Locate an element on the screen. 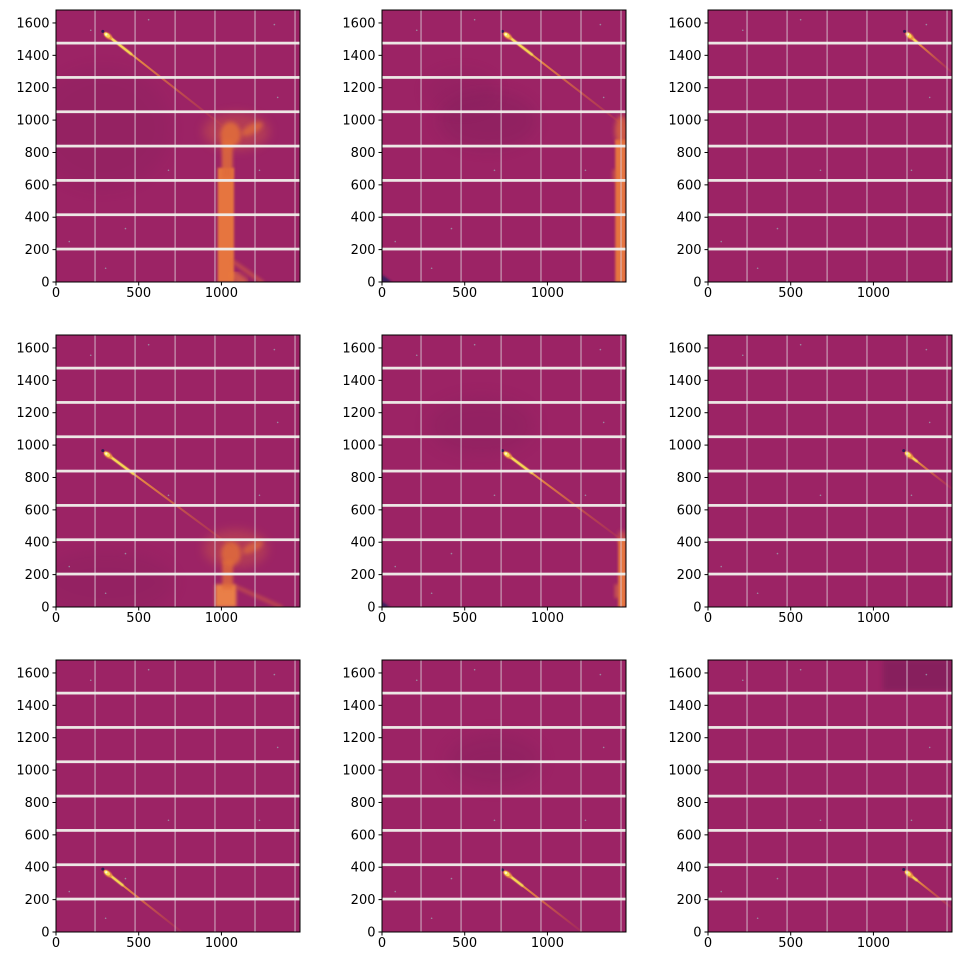 The height and width of the screenshot is (967, 960). detector-panel-r3-c3 is located at coordinates (830, 796).